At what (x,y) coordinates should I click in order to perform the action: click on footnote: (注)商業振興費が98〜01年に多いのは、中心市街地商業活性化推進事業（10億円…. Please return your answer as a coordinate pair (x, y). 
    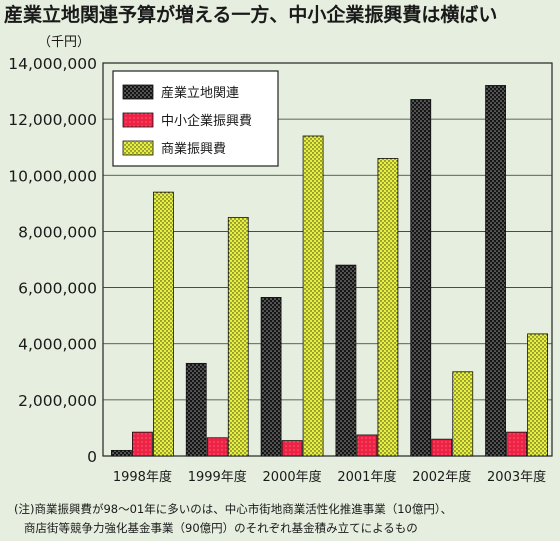
    Looking at the image, I should click on (286, 519).